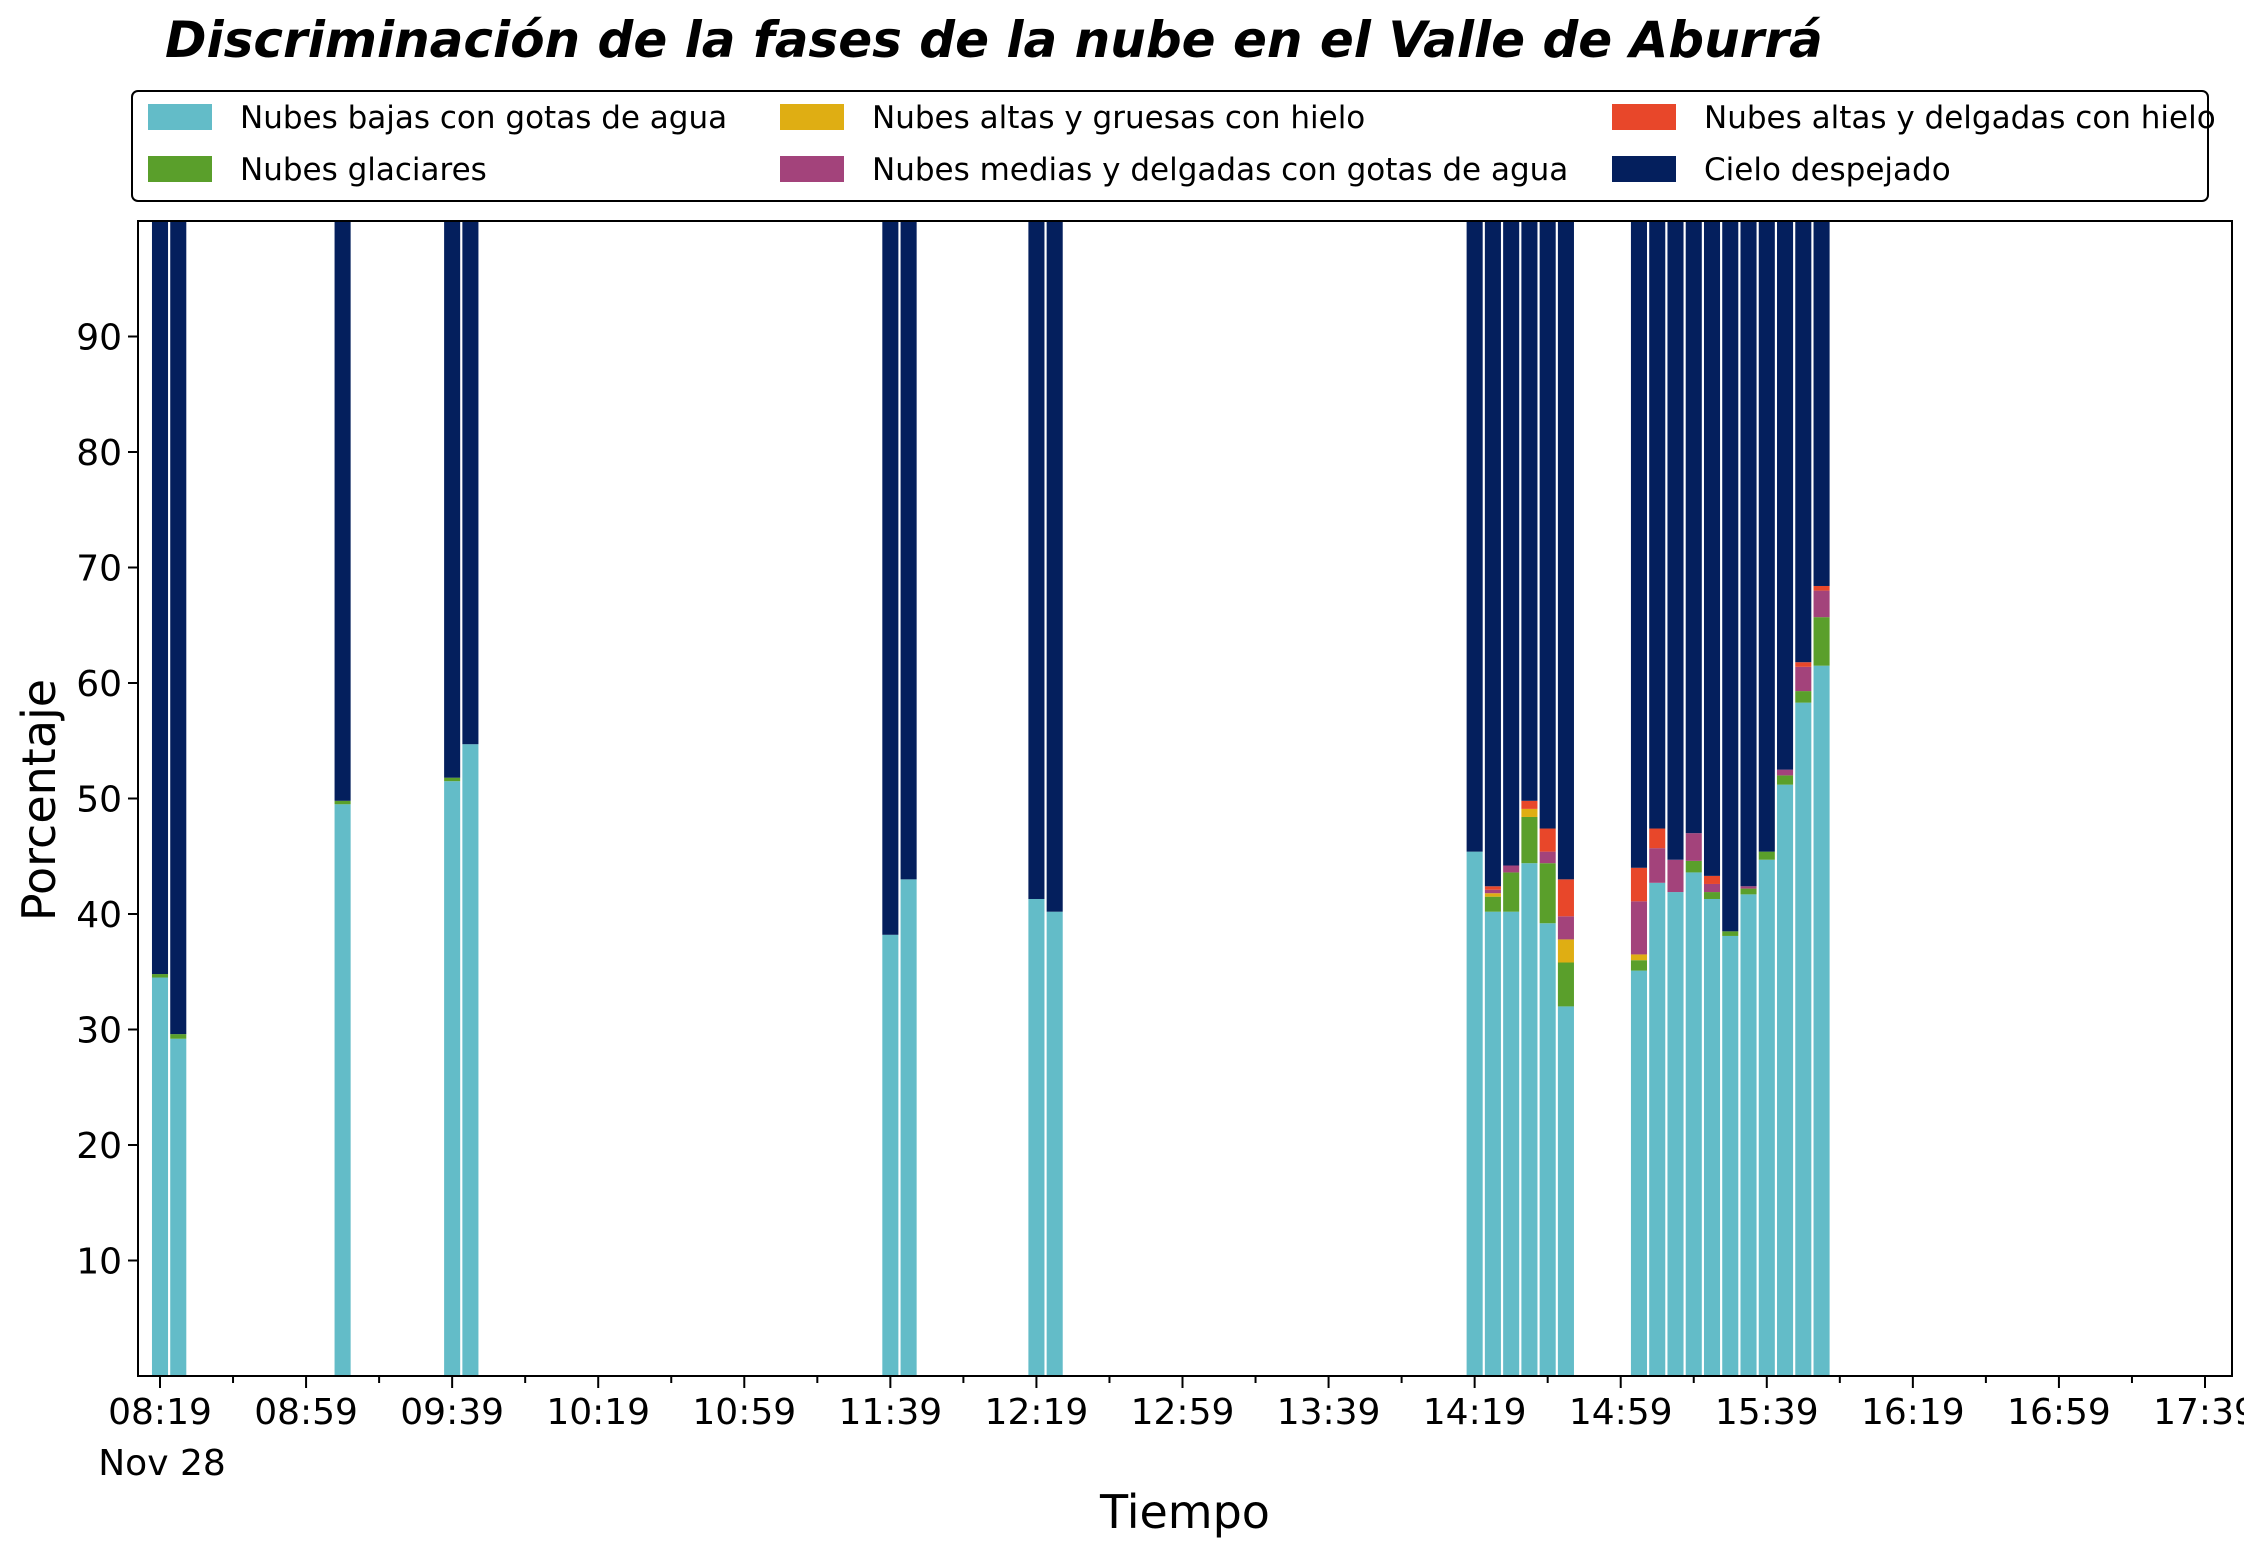 Image resolution: width=2244 pixels, height=1559 pixels. Describe the element at coordinates (1183, 1412) in the screenshot. I see `x-tick-label: 12:59` at that location.